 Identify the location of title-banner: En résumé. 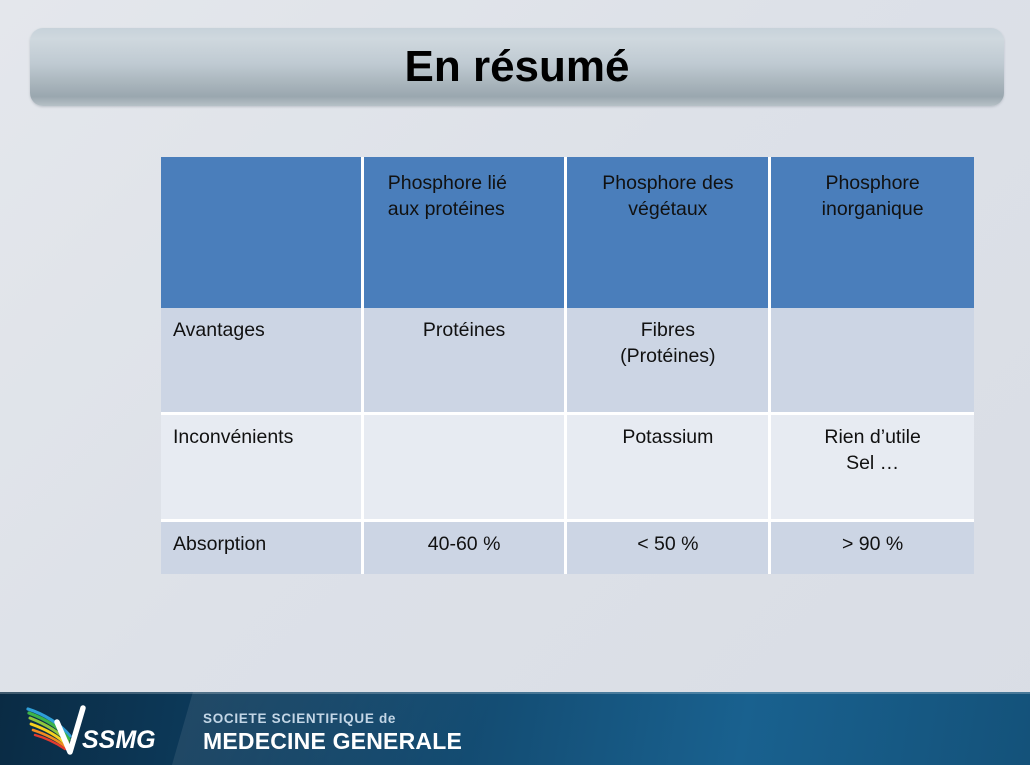
(517, 67).